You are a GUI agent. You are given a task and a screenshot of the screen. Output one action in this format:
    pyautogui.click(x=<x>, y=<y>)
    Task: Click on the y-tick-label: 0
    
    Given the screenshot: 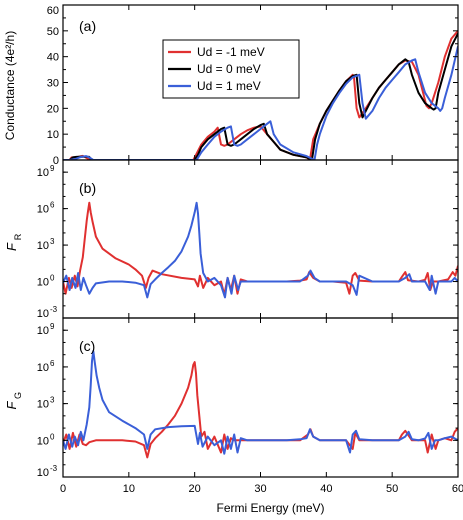 What is the action you would take?
    pyautogui.click(x=56, y=161)
    